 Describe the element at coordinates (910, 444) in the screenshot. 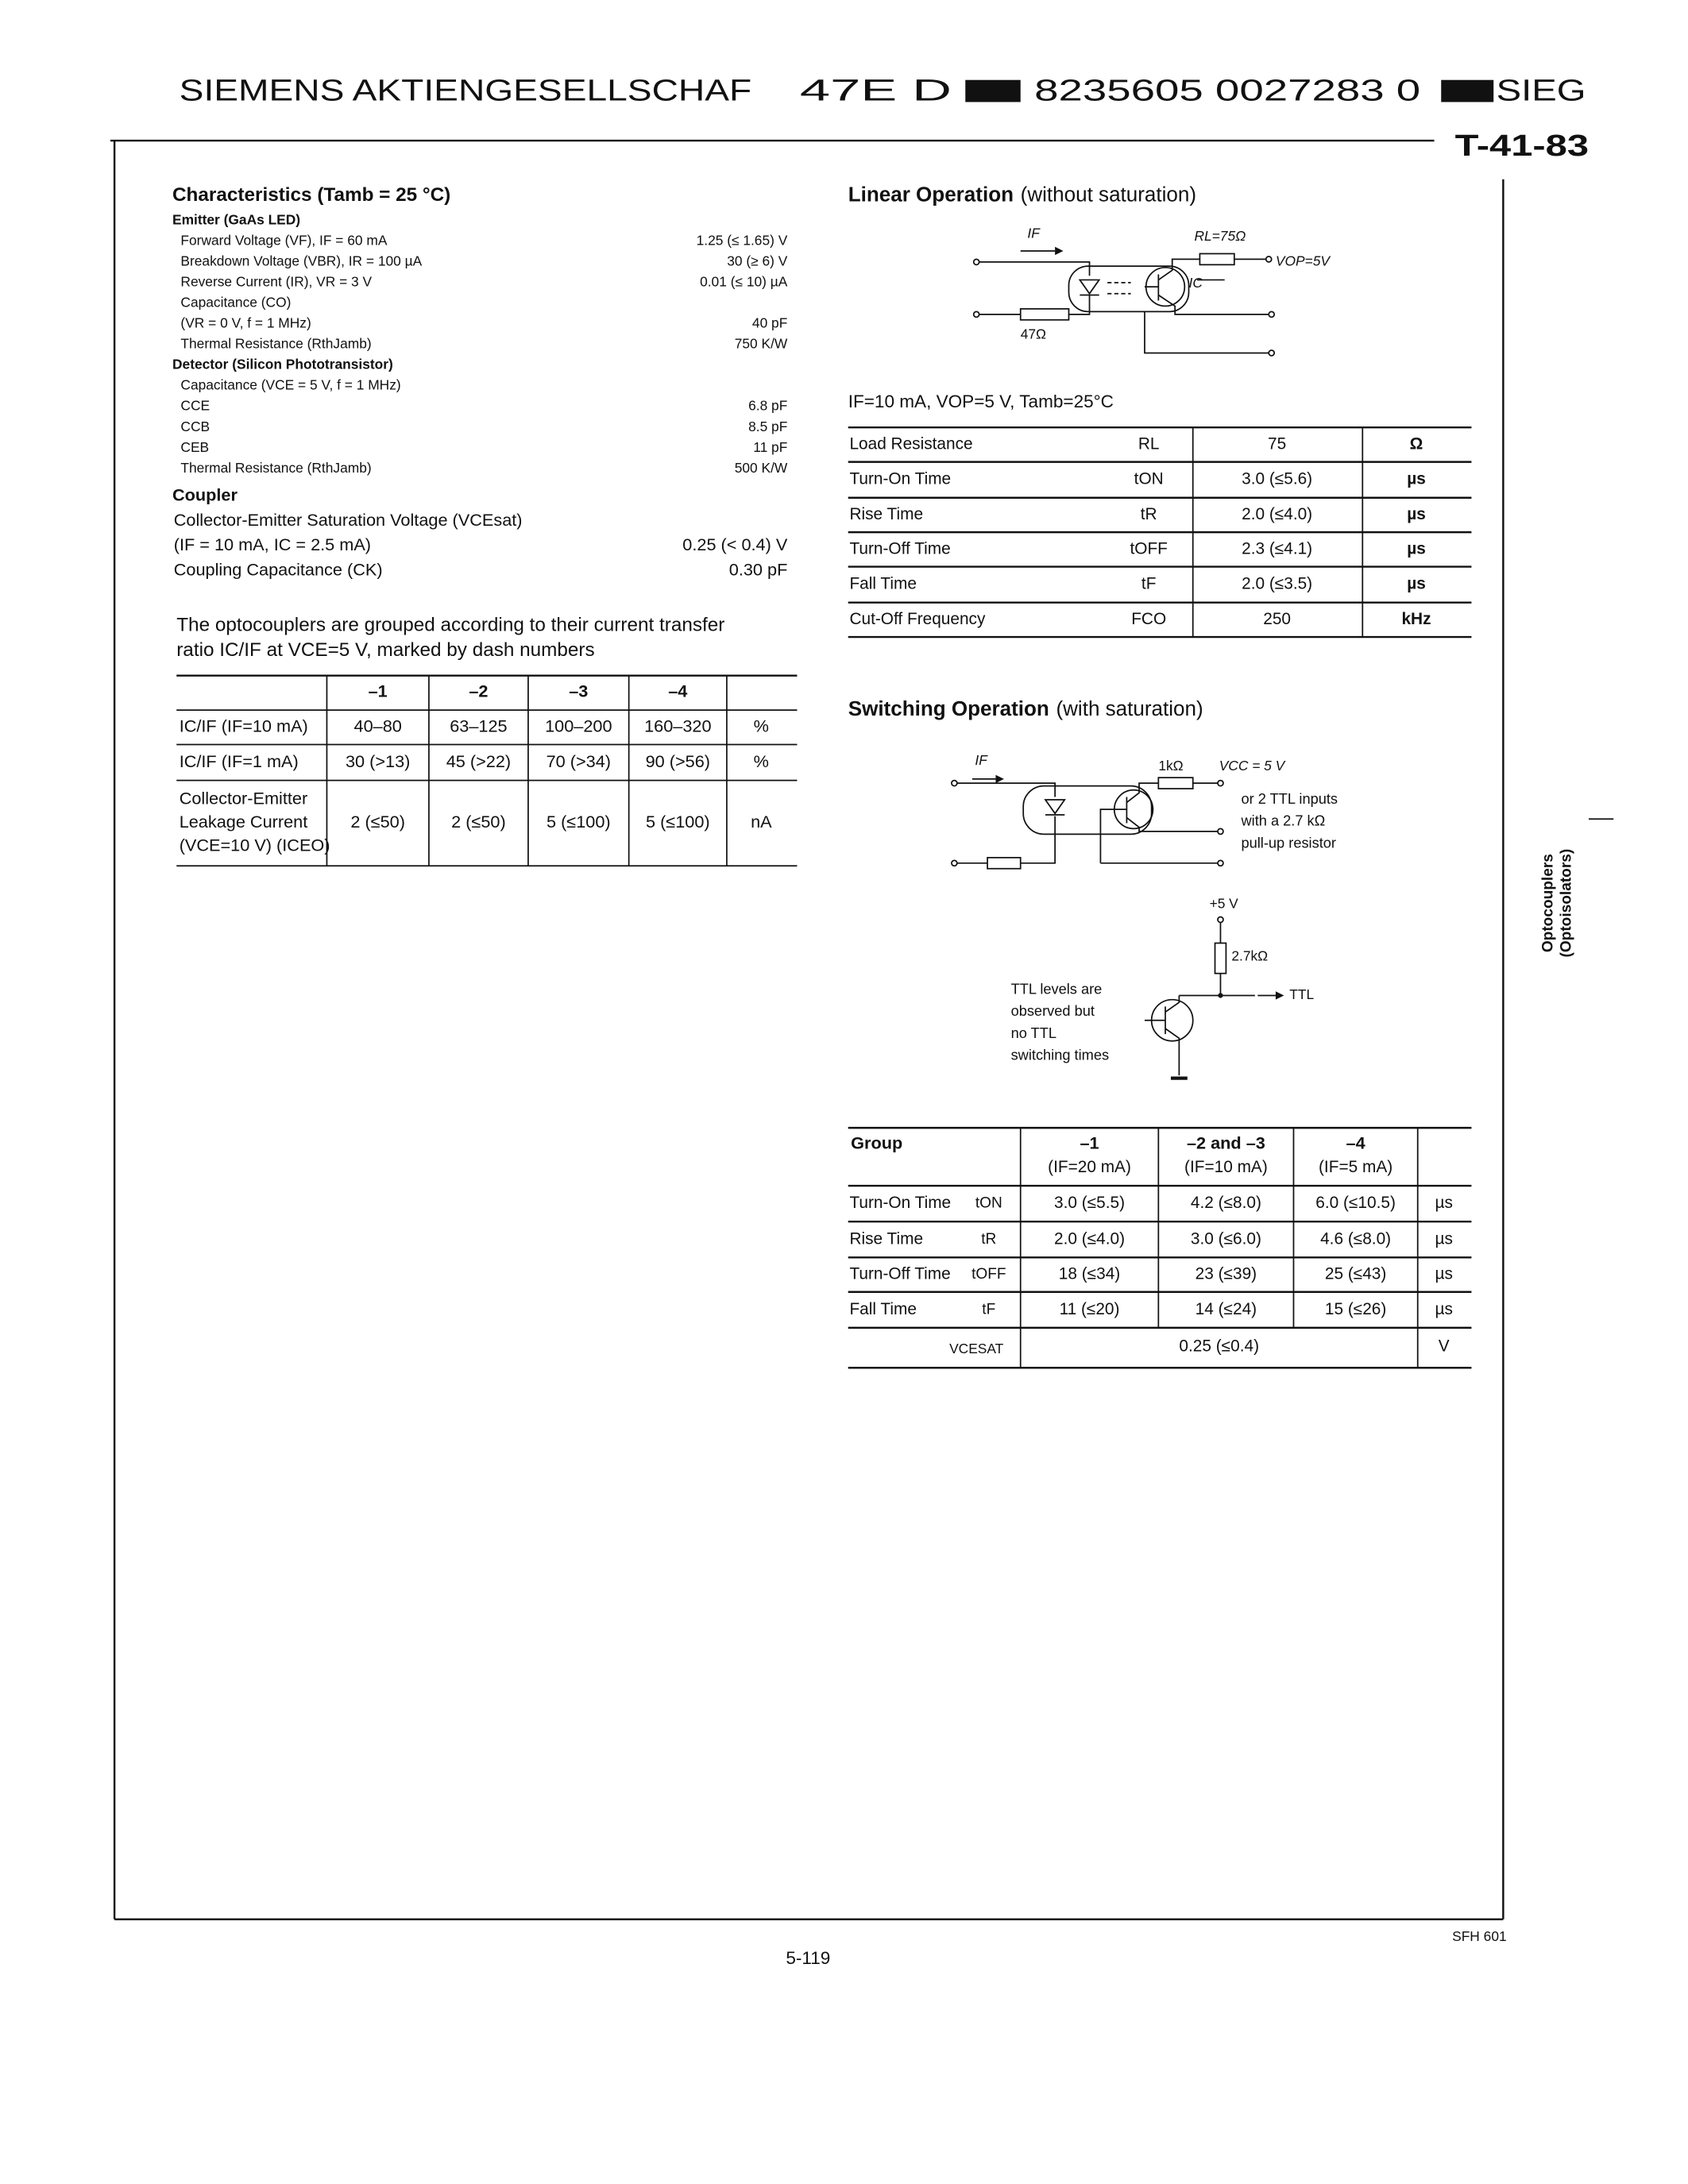

I see `parameter: Load Resistance` at that location.